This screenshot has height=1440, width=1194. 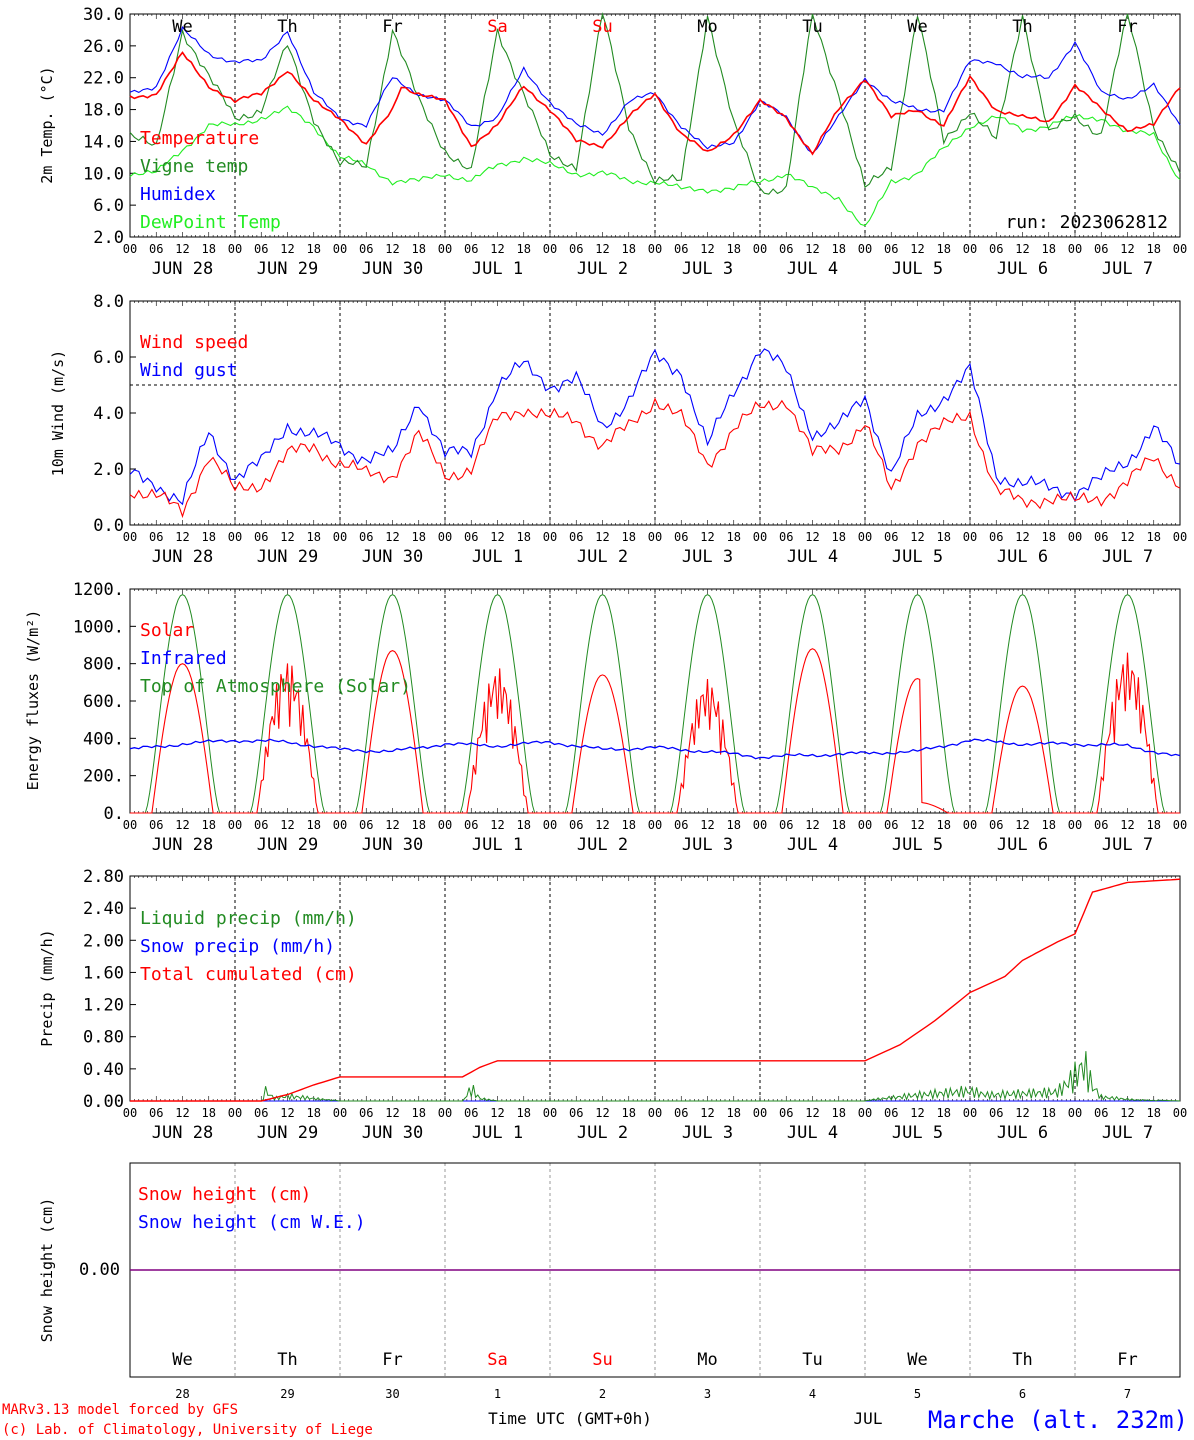 What do you see at coordinates (103, 665) in the screenshot?
I see `y-tick-label: 800.` at bounding box center [103, 665].